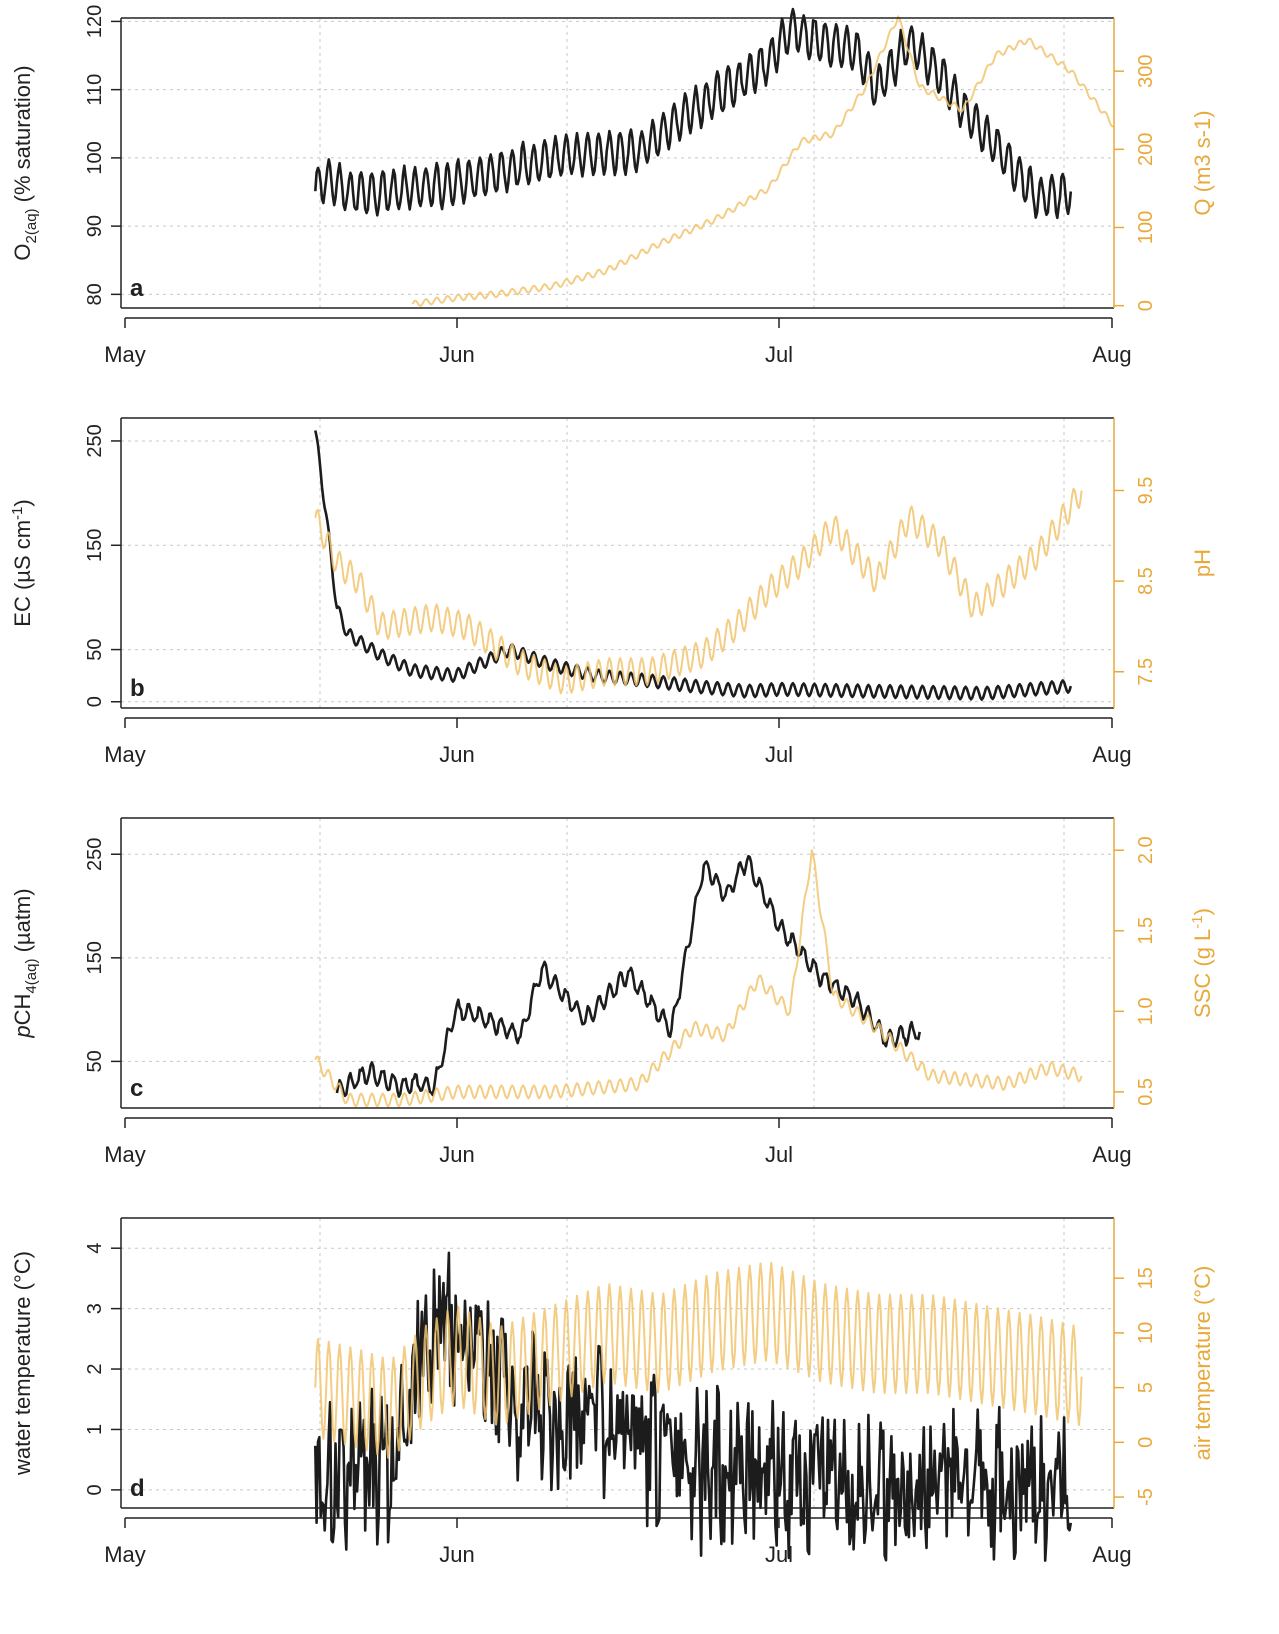 The height and width of the screenshot is (1634, 1279). What do you see at coordinates (1146, 850) in the screenshot?
I see `y-right-tick-label: 2.0` at bounding box center [1146, 850].